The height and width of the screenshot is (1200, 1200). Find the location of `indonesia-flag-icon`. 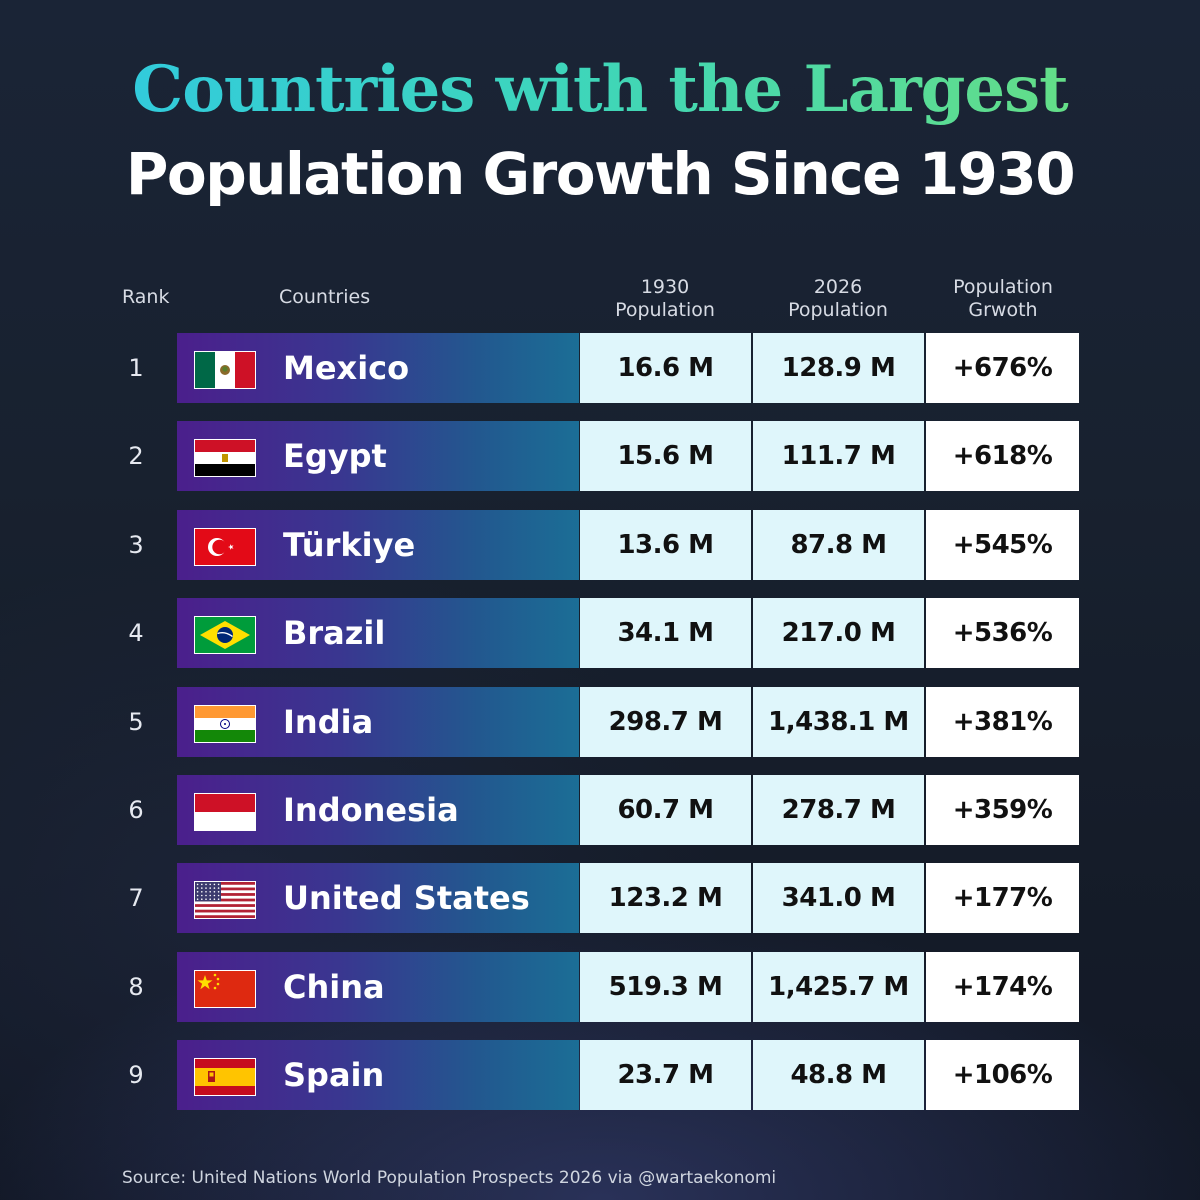

indonesia-flag-icon is located at coordinates (225, 812).